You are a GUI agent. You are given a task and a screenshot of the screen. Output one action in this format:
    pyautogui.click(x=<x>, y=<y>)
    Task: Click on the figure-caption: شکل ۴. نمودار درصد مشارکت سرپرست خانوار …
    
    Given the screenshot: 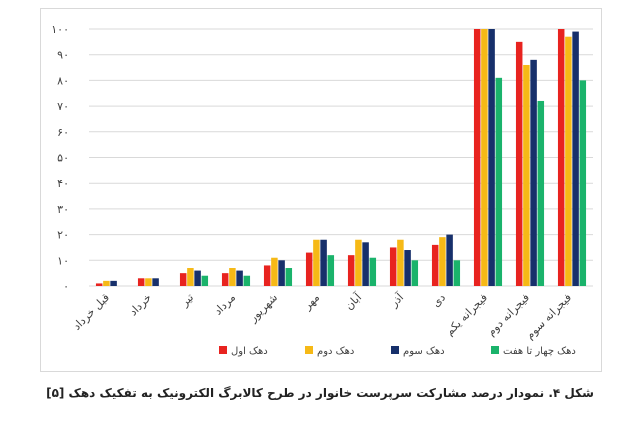 What is the action you would take?
    pyautogui.click(x=320, y=393)
    